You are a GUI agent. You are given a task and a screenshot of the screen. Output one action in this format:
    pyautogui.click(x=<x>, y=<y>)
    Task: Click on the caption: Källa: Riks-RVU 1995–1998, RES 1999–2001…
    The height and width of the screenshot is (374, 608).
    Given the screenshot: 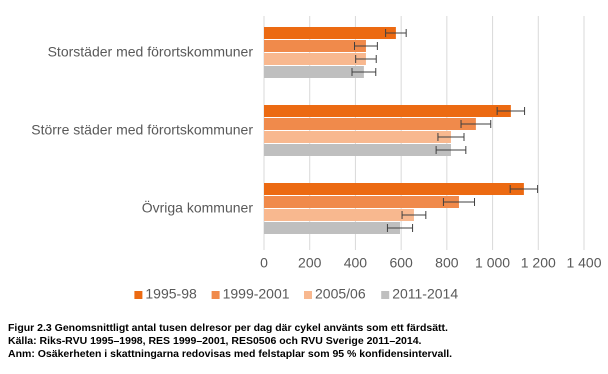 What is the action you would take?
    pyautogui.click(x=215, y=341)
    